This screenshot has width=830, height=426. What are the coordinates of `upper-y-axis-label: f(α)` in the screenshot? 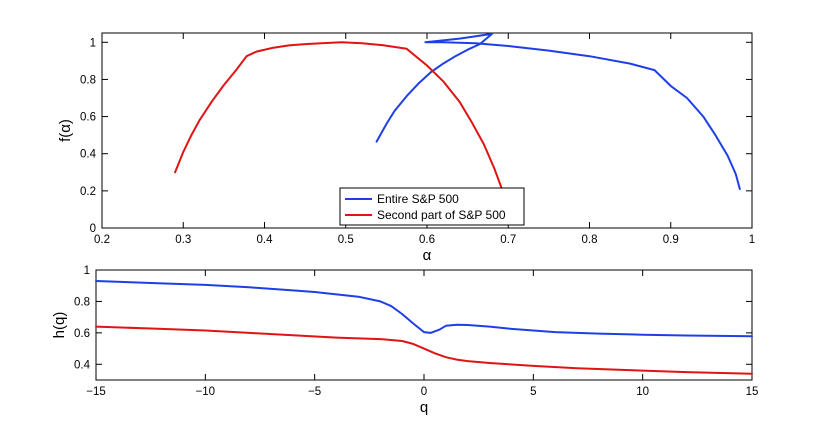 It's located at (65, 130).